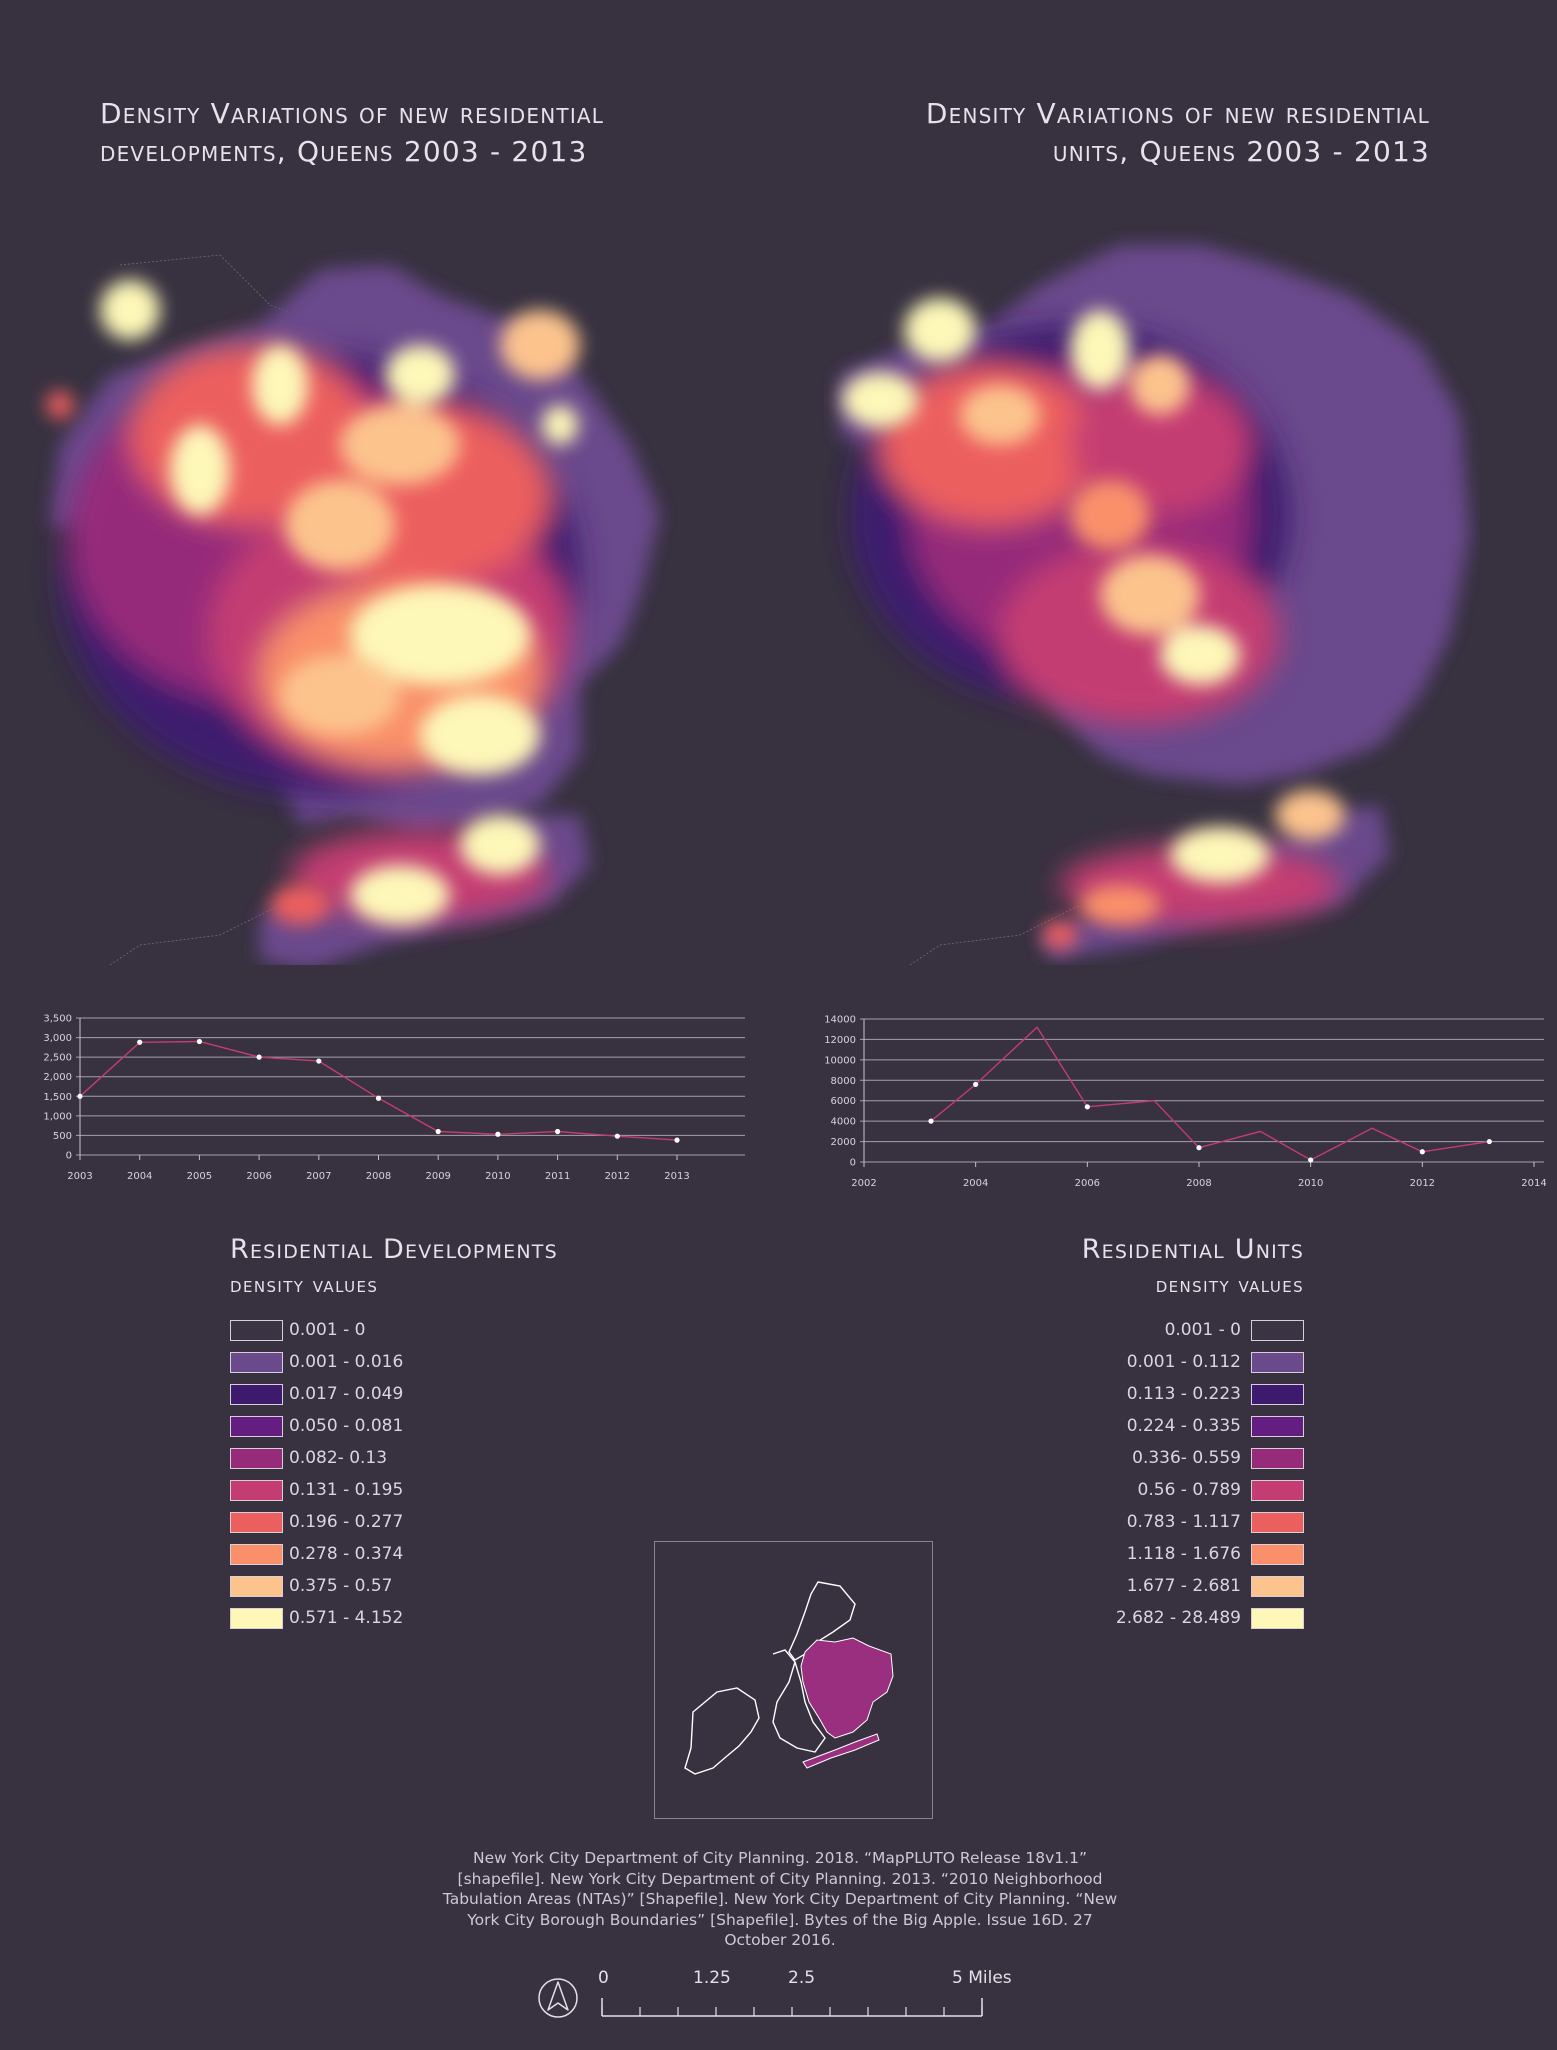  I want to click on legend-item: 0.001 - 0, so click(1132, 1330).